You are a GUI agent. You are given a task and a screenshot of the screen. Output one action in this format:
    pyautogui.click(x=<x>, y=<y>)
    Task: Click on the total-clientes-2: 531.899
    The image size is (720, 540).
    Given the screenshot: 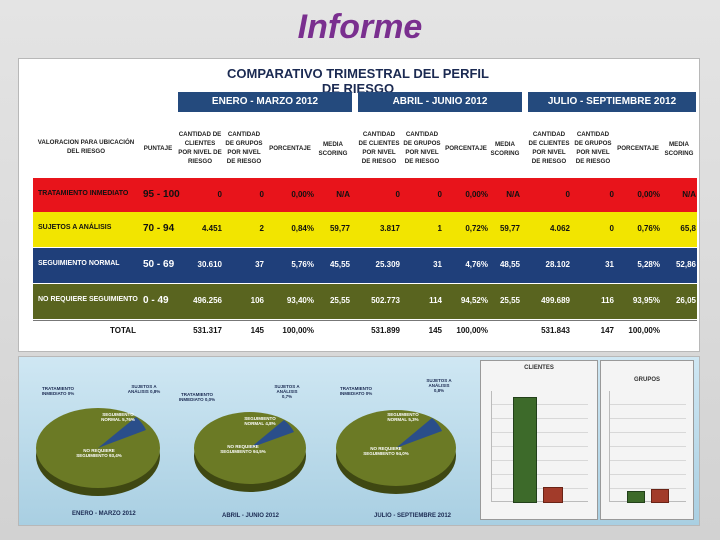 What is the action you would take?
    pyautogui.click(x=385, y=330)
    